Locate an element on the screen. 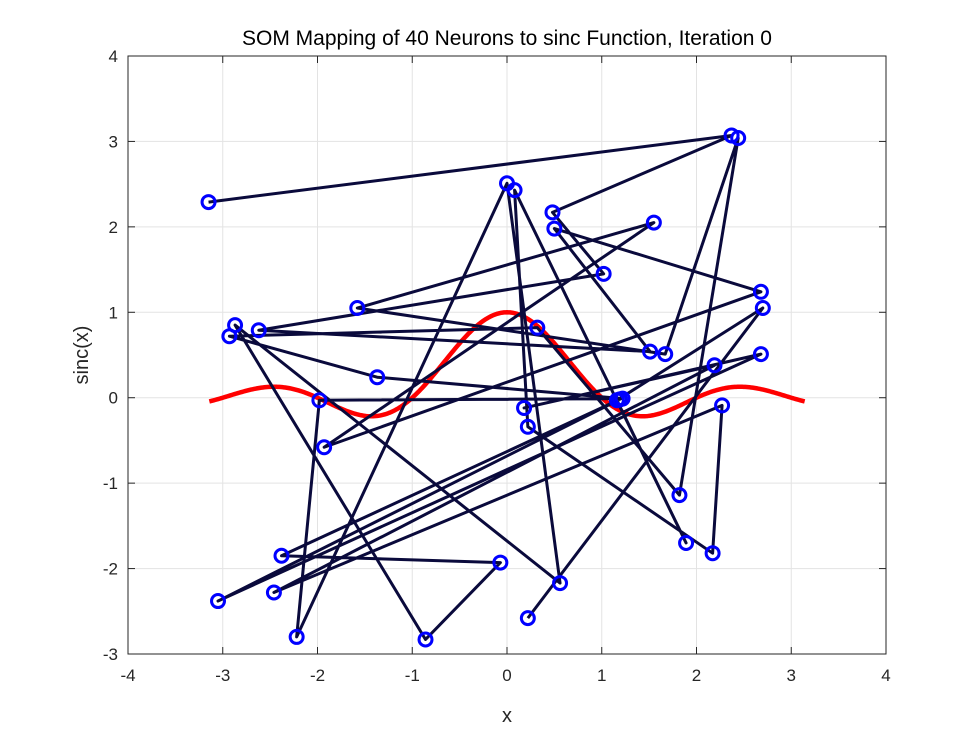 This screenshot has width=980, height=735. sinc-curve is located at coordinates (507, 364).